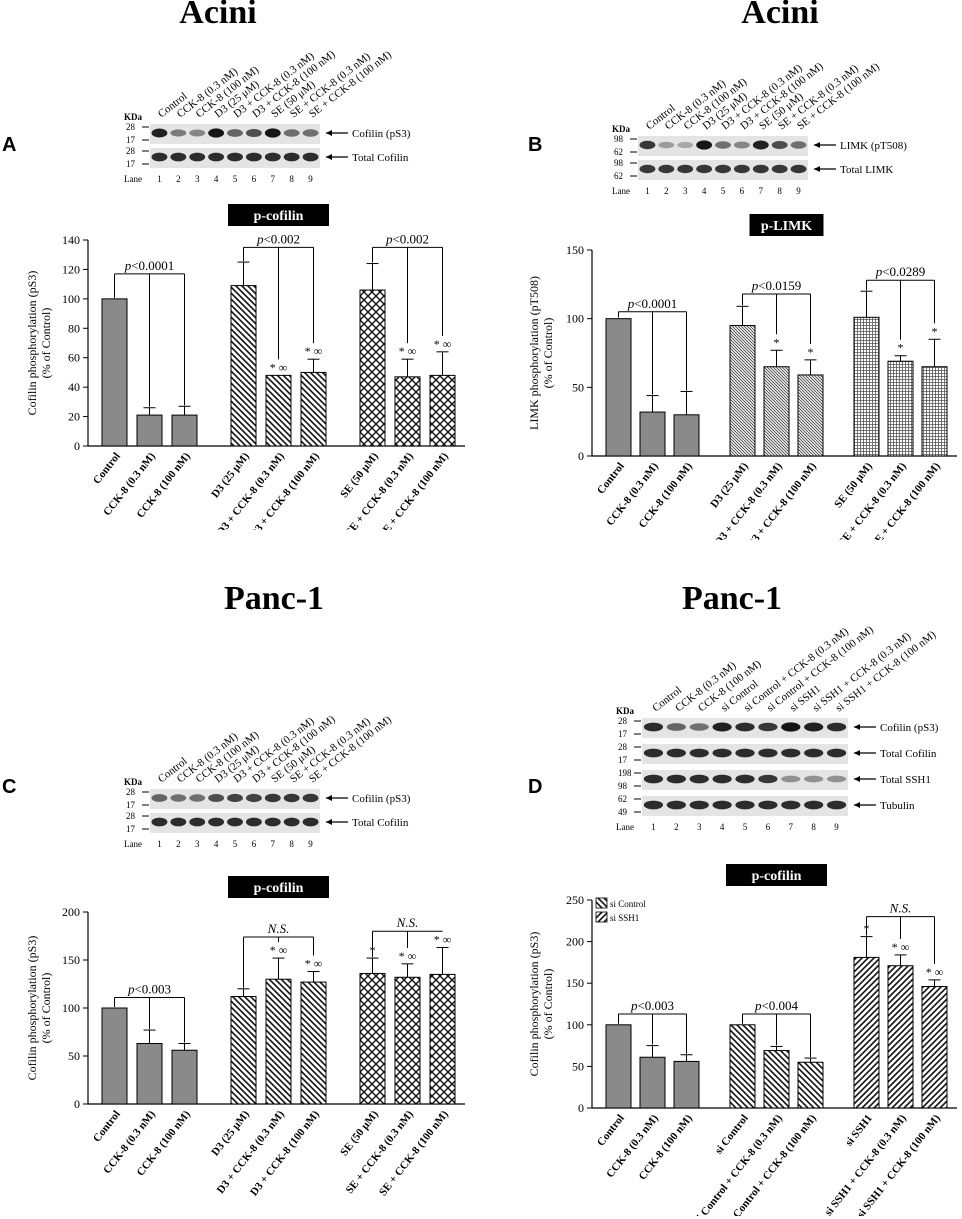  Describe the element at coordinates (578, 1066) in the screenshot. I see `y-tick-label: 50` at that location.